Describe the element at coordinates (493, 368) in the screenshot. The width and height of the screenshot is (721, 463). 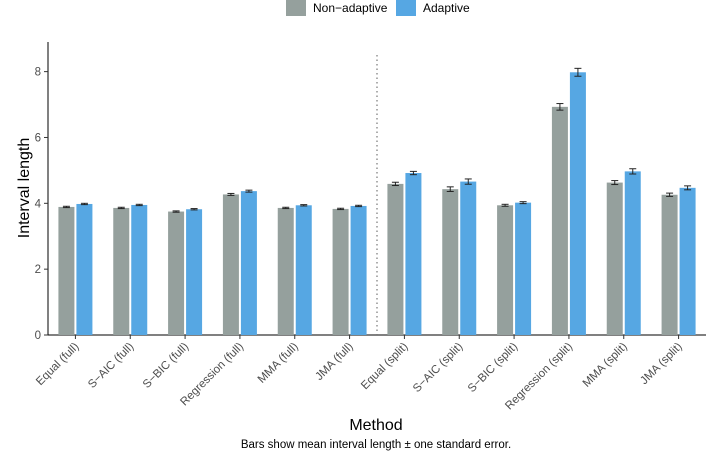
I see `x-tick-label: S−BIC (split)` at that location.